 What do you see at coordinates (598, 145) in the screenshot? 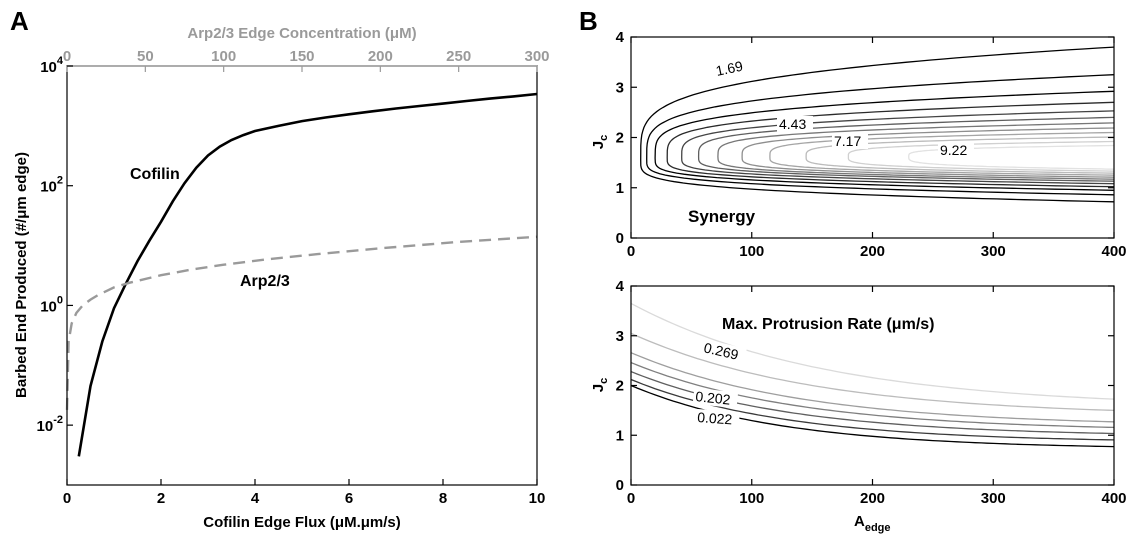
I see `panel-b-top-y-axis-label-main: J` at bounding box center [598, 145].